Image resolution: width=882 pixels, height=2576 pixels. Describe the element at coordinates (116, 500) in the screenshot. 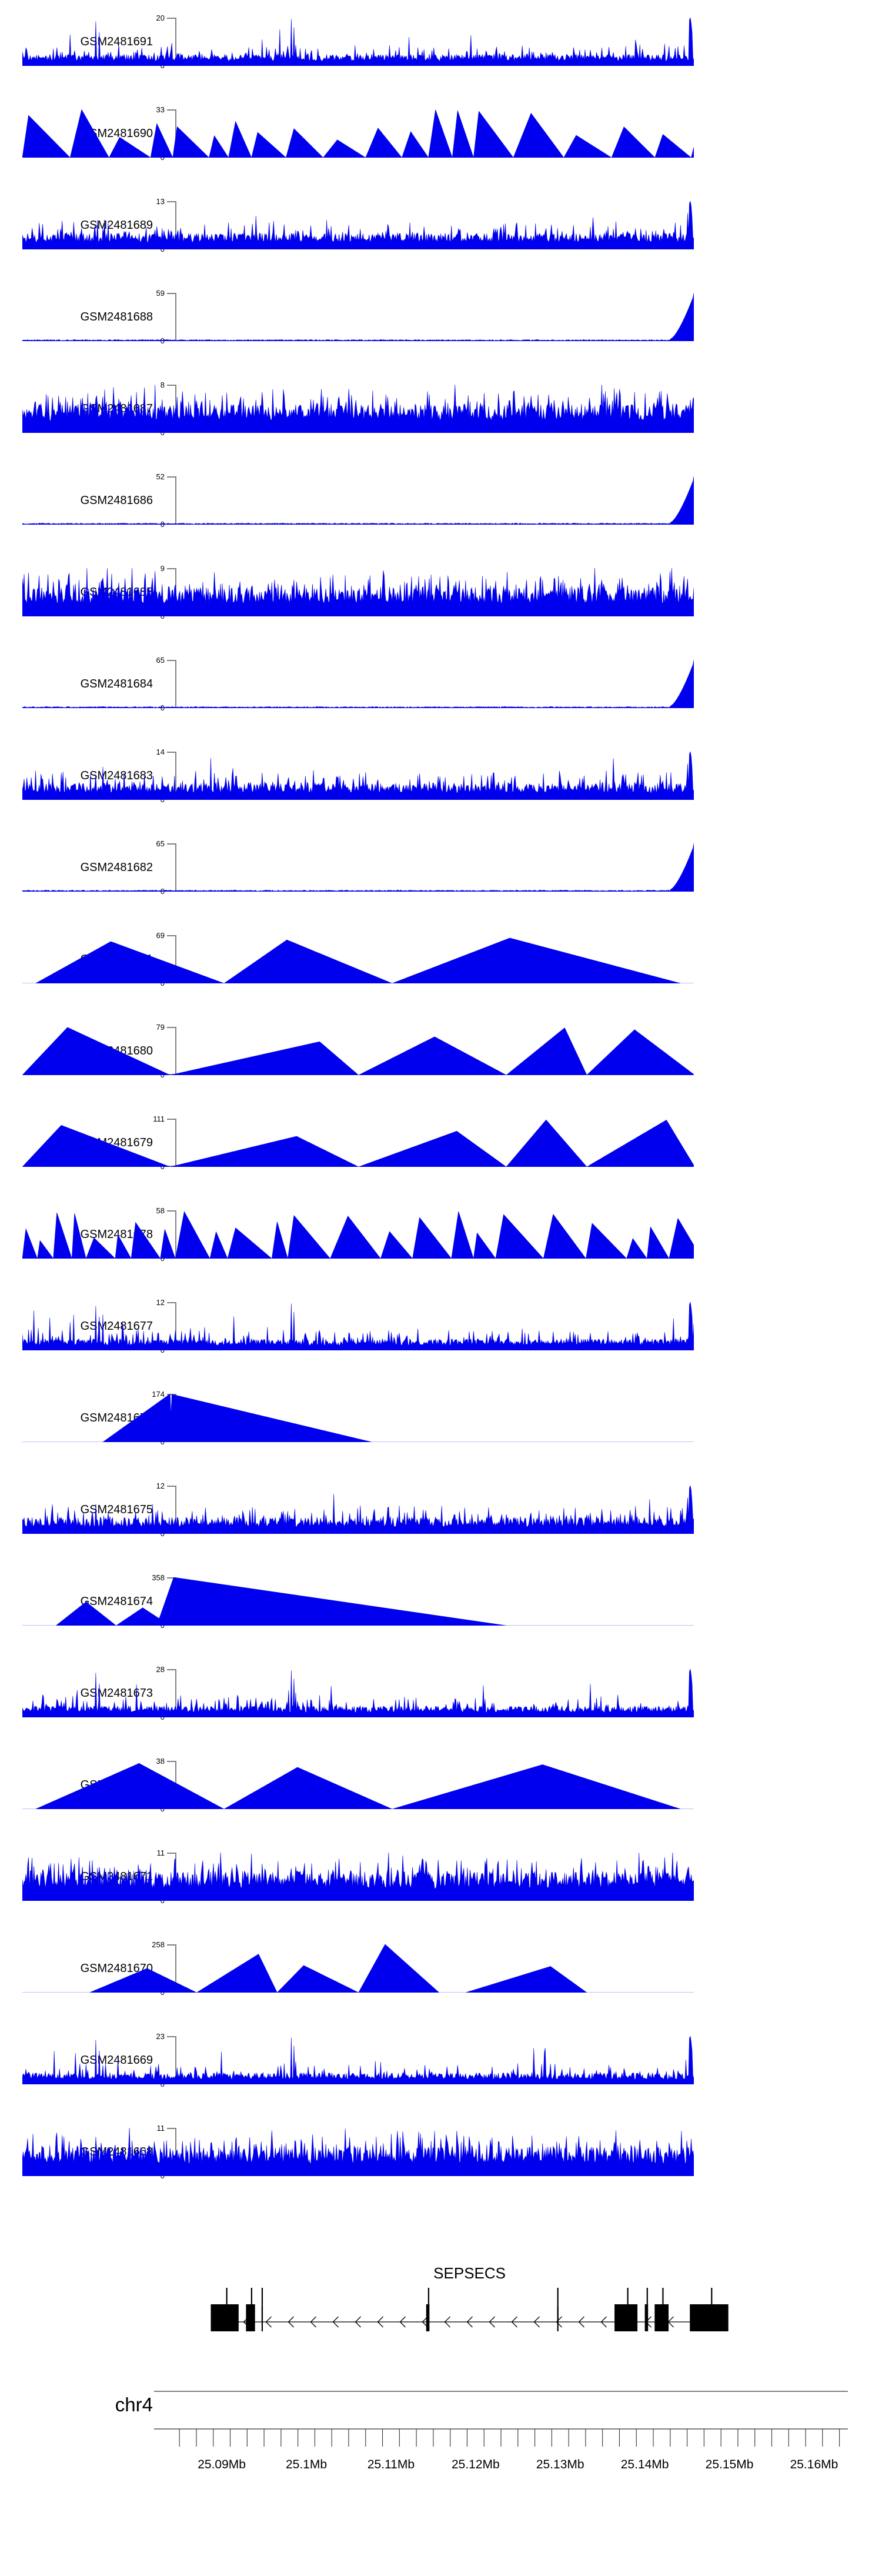

I see `sample-label: GSM2481686` at that location.